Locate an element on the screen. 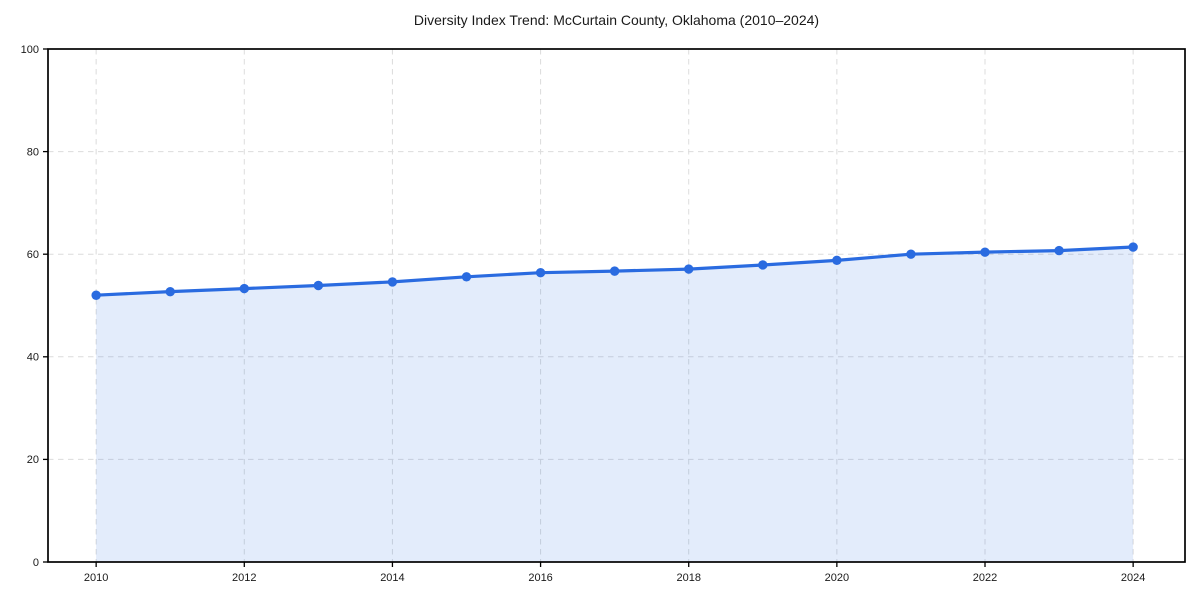 The height and width of the screenshot is (600, 1200). x-tick-label: 2020 is located at coordinates (837, 578).